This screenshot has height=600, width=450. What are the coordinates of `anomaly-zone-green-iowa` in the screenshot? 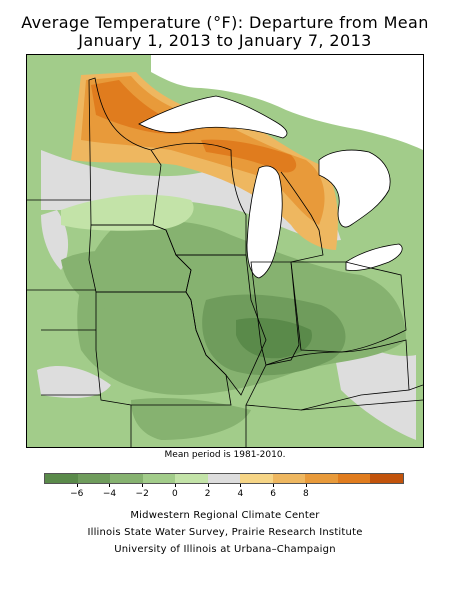 It's located at (107, 280).